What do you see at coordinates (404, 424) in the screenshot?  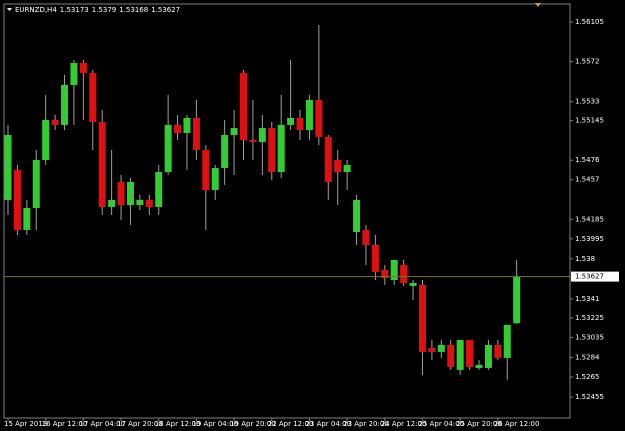 I see `x-tick-label: 24 Apr 12:00` at bounding box center [404, 424].